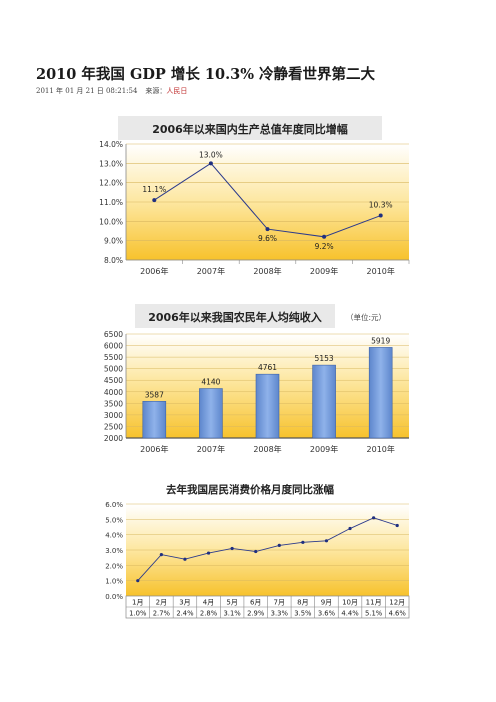 This screenshot has width=496, height=702. What do you see at coordinates (113, 260) in the screenshot?
I see `gdp-y-tick-label: 8.0%` at bounding box center [113, 260].